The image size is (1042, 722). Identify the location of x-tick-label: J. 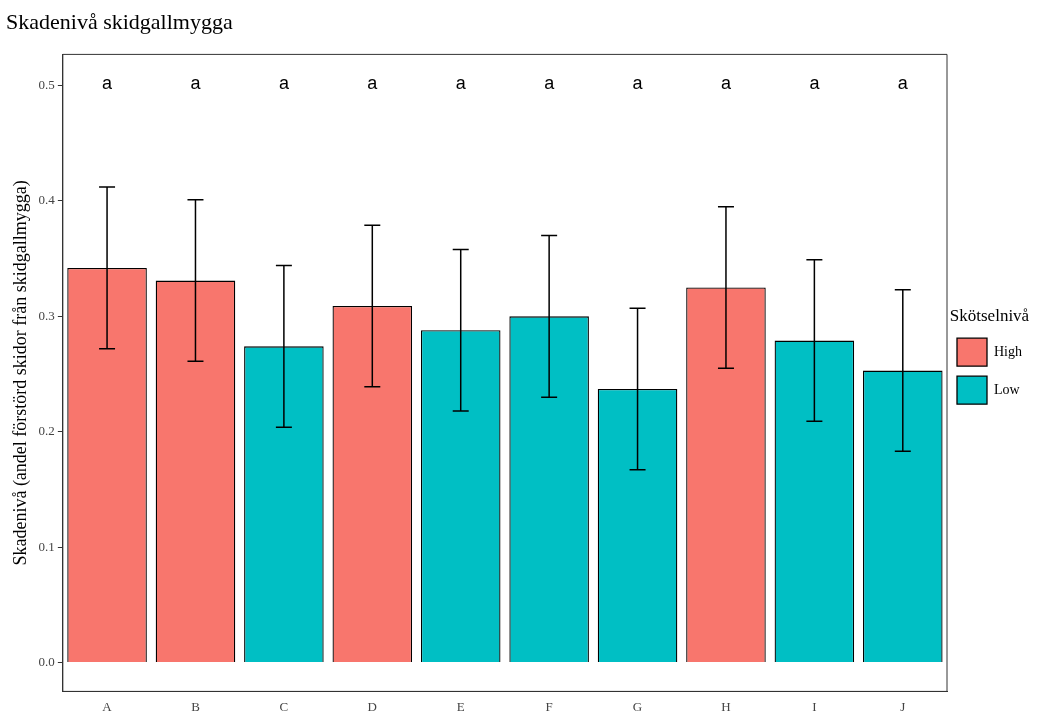
(903, 706).